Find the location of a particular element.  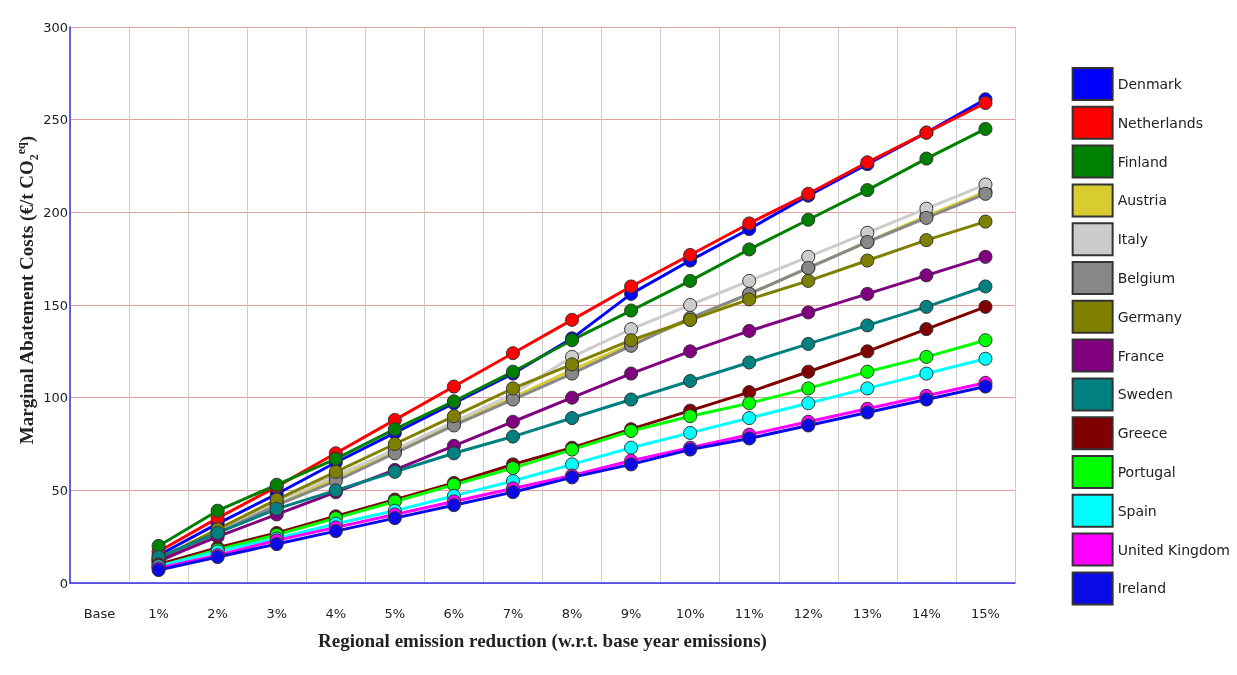

x-tick-label: 5% is located at coordinates (395, 613).